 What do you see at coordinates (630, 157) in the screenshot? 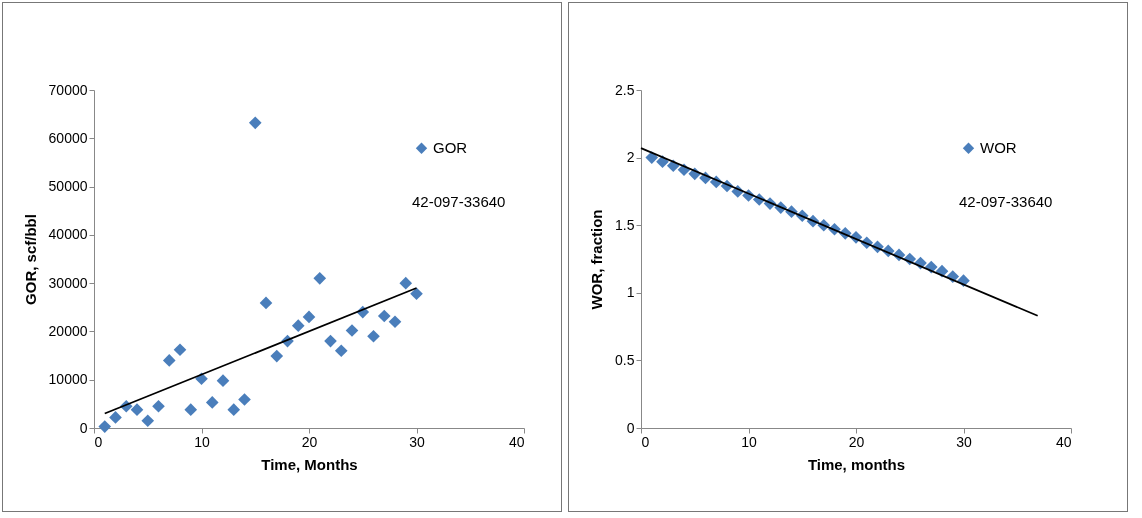
I see `y-tick-label: 2` at bounding box center [630, 157].